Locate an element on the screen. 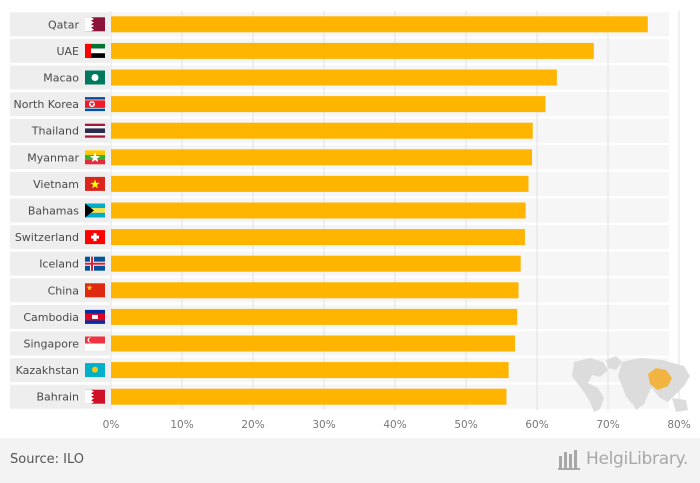  switzerland-flag-icon is located at coordinates (95, 237).